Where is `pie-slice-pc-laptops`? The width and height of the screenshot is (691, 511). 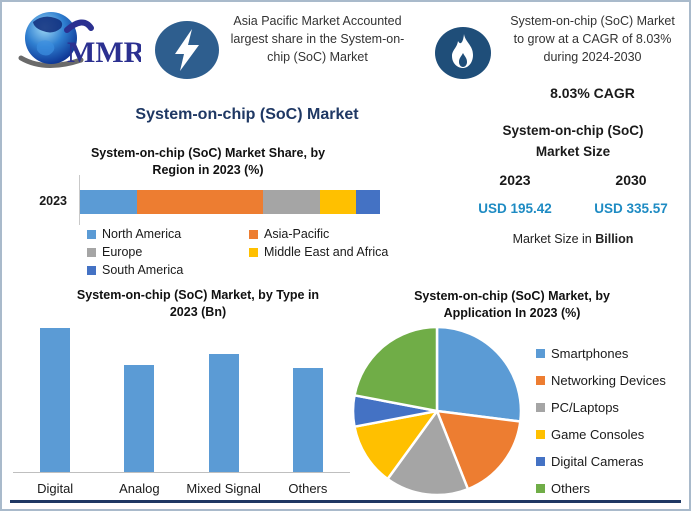
pie-slice-pc-laptops is located at coordinates (428, 453).